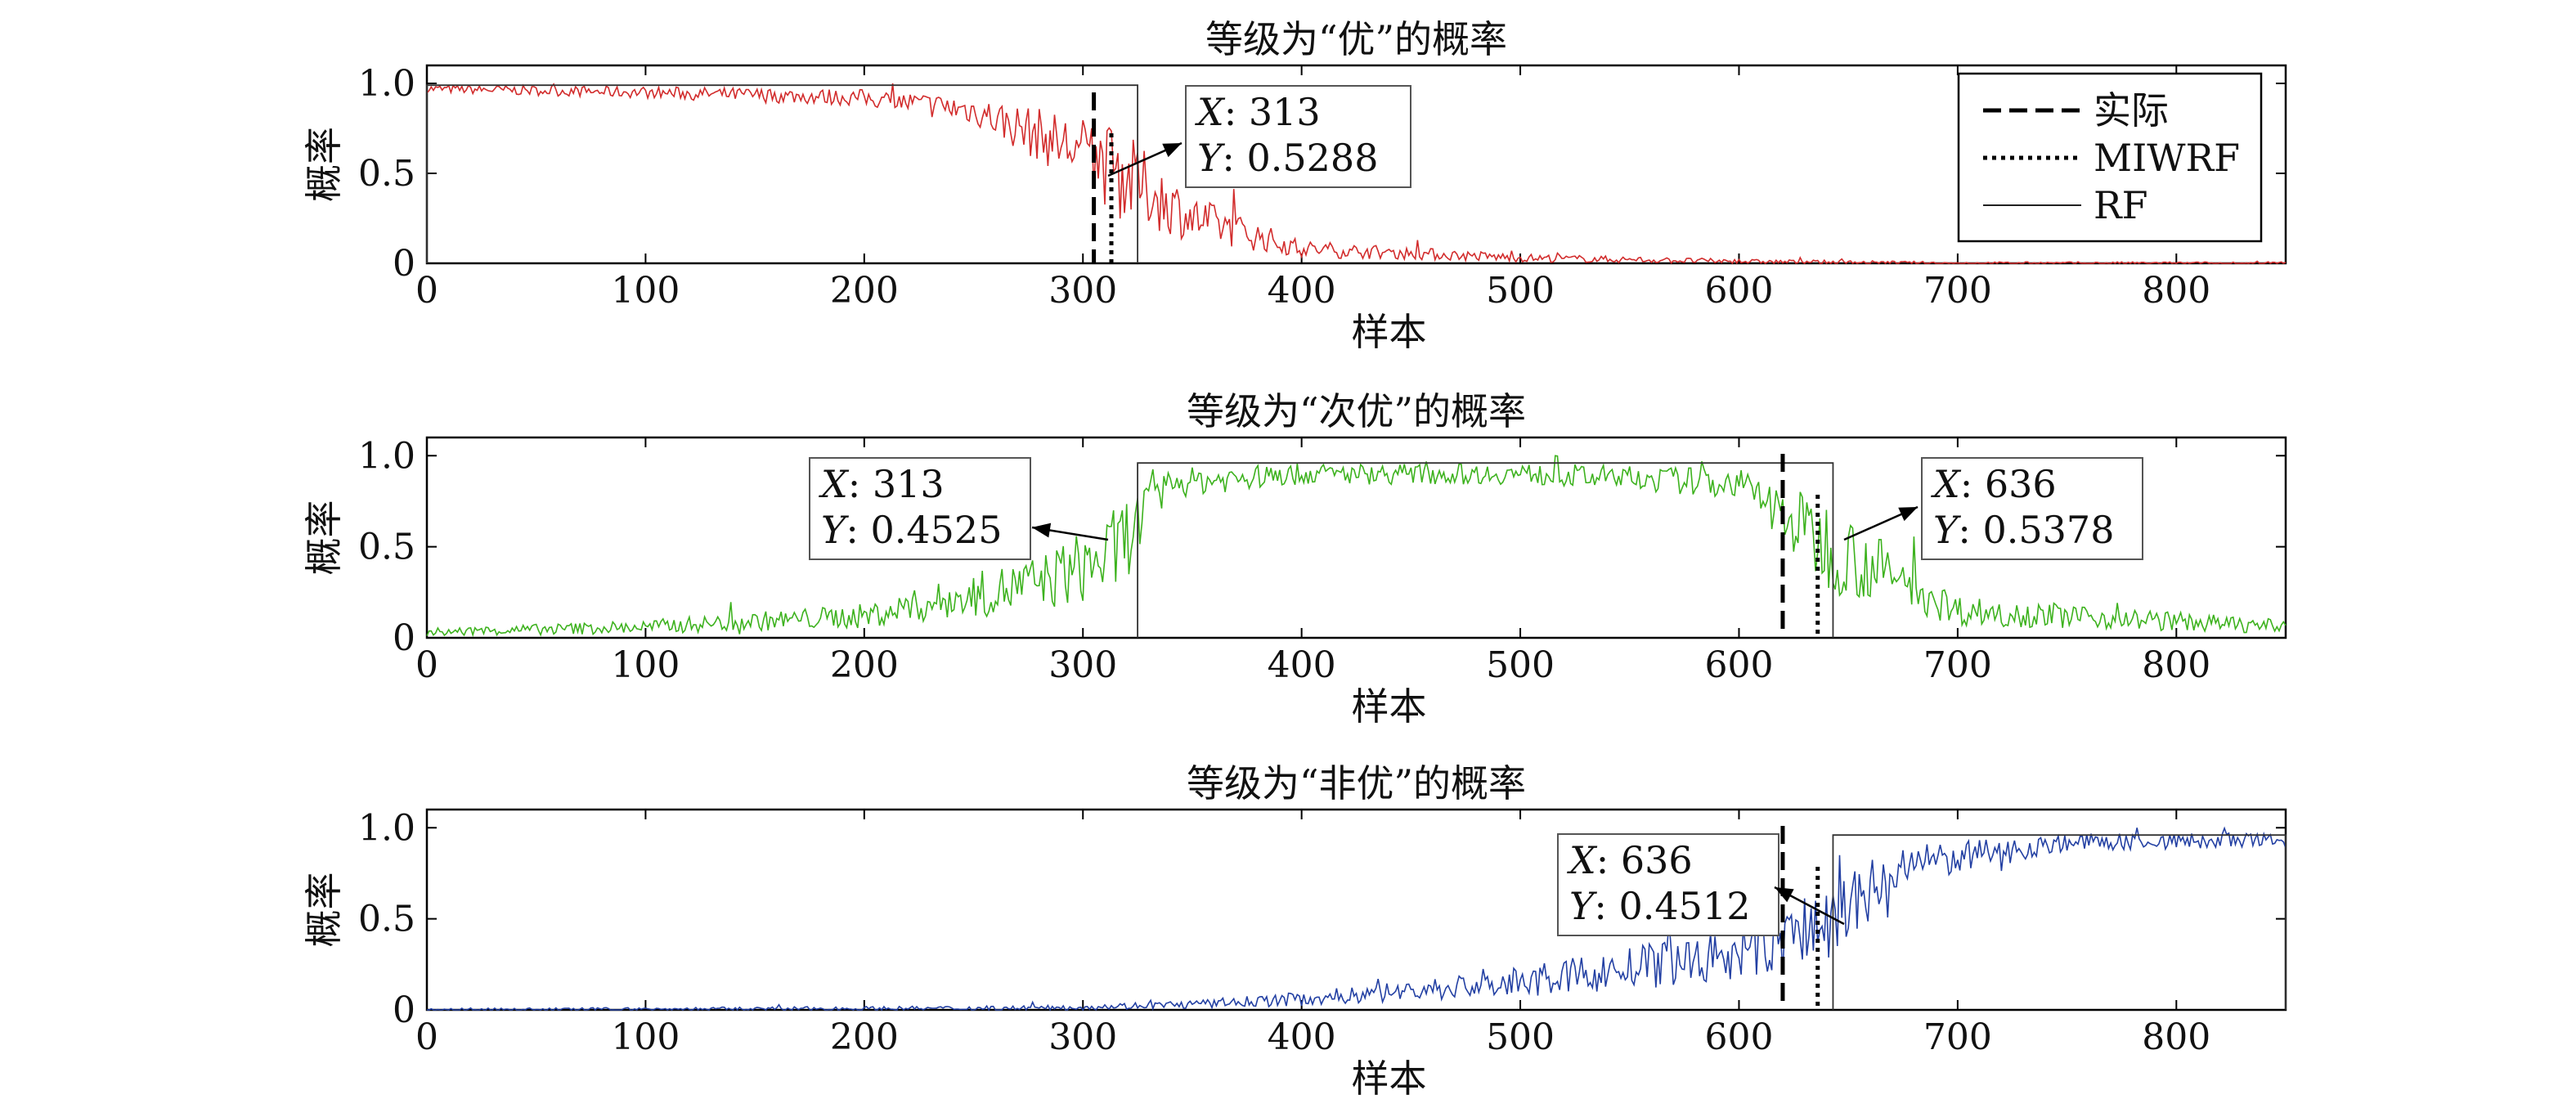 The width and height of the screenshot is (2576, 1117). I want to click on panel-title: 等级为“次优”的概率, so click(1356, 411).